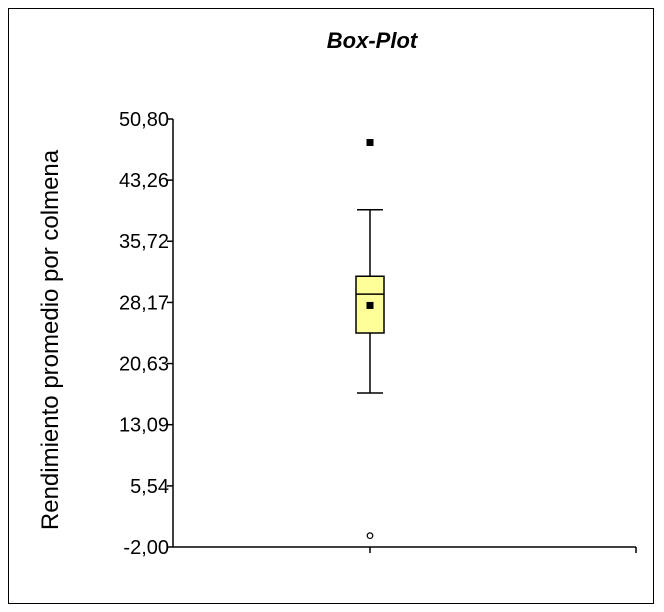  What do you see at coordinates (370, 536) in the screenshot?
I see `outlier-point-open` at bounding box center [370, 536].